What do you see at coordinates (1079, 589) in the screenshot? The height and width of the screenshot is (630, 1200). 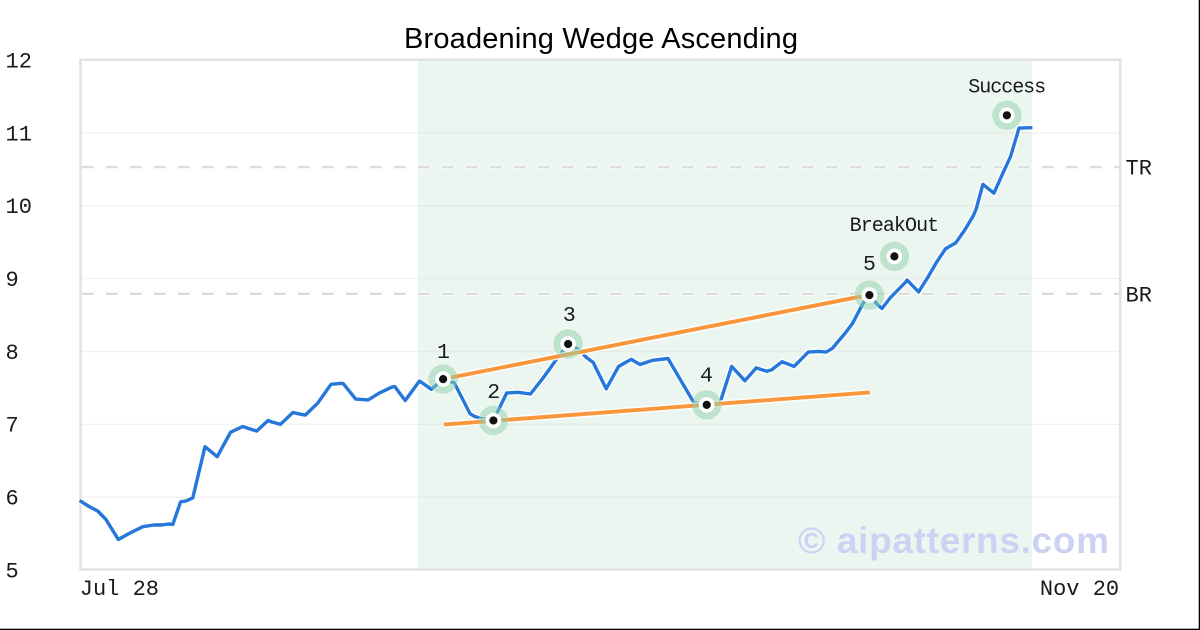 I see `svg-text: Nov 20` at bounding box center [1079, 589].